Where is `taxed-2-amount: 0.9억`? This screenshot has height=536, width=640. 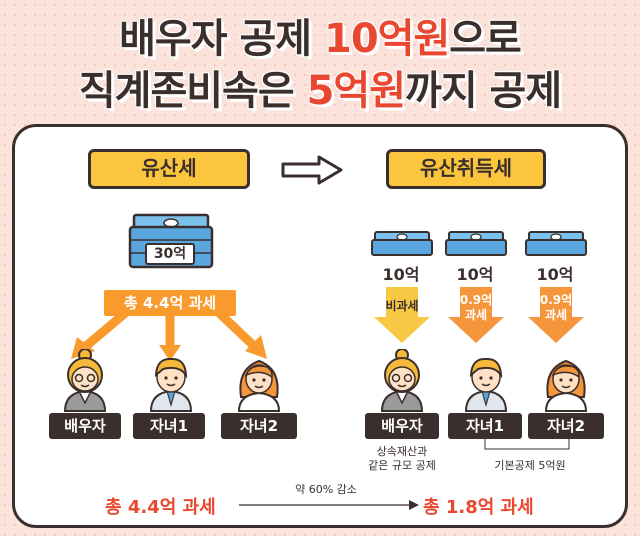
taxed-2-amount: 0.9억 is located at coordinates (556, 300).